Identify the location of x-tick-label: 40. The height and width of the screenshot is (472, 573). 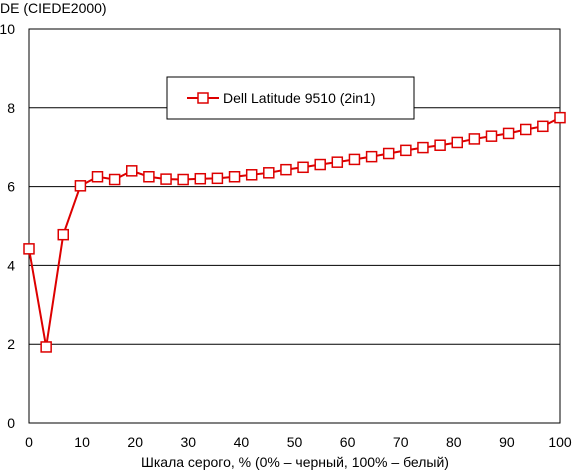
(242, 442).